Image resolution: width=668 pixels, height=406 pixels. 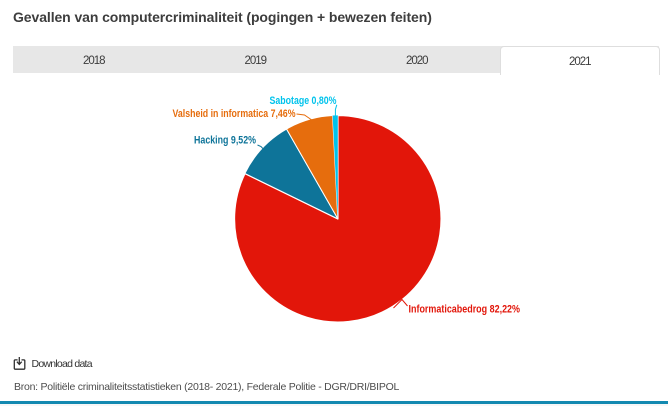 I want to click on svg-text: Sabotage 0,80%, so click(x=303, y=101).